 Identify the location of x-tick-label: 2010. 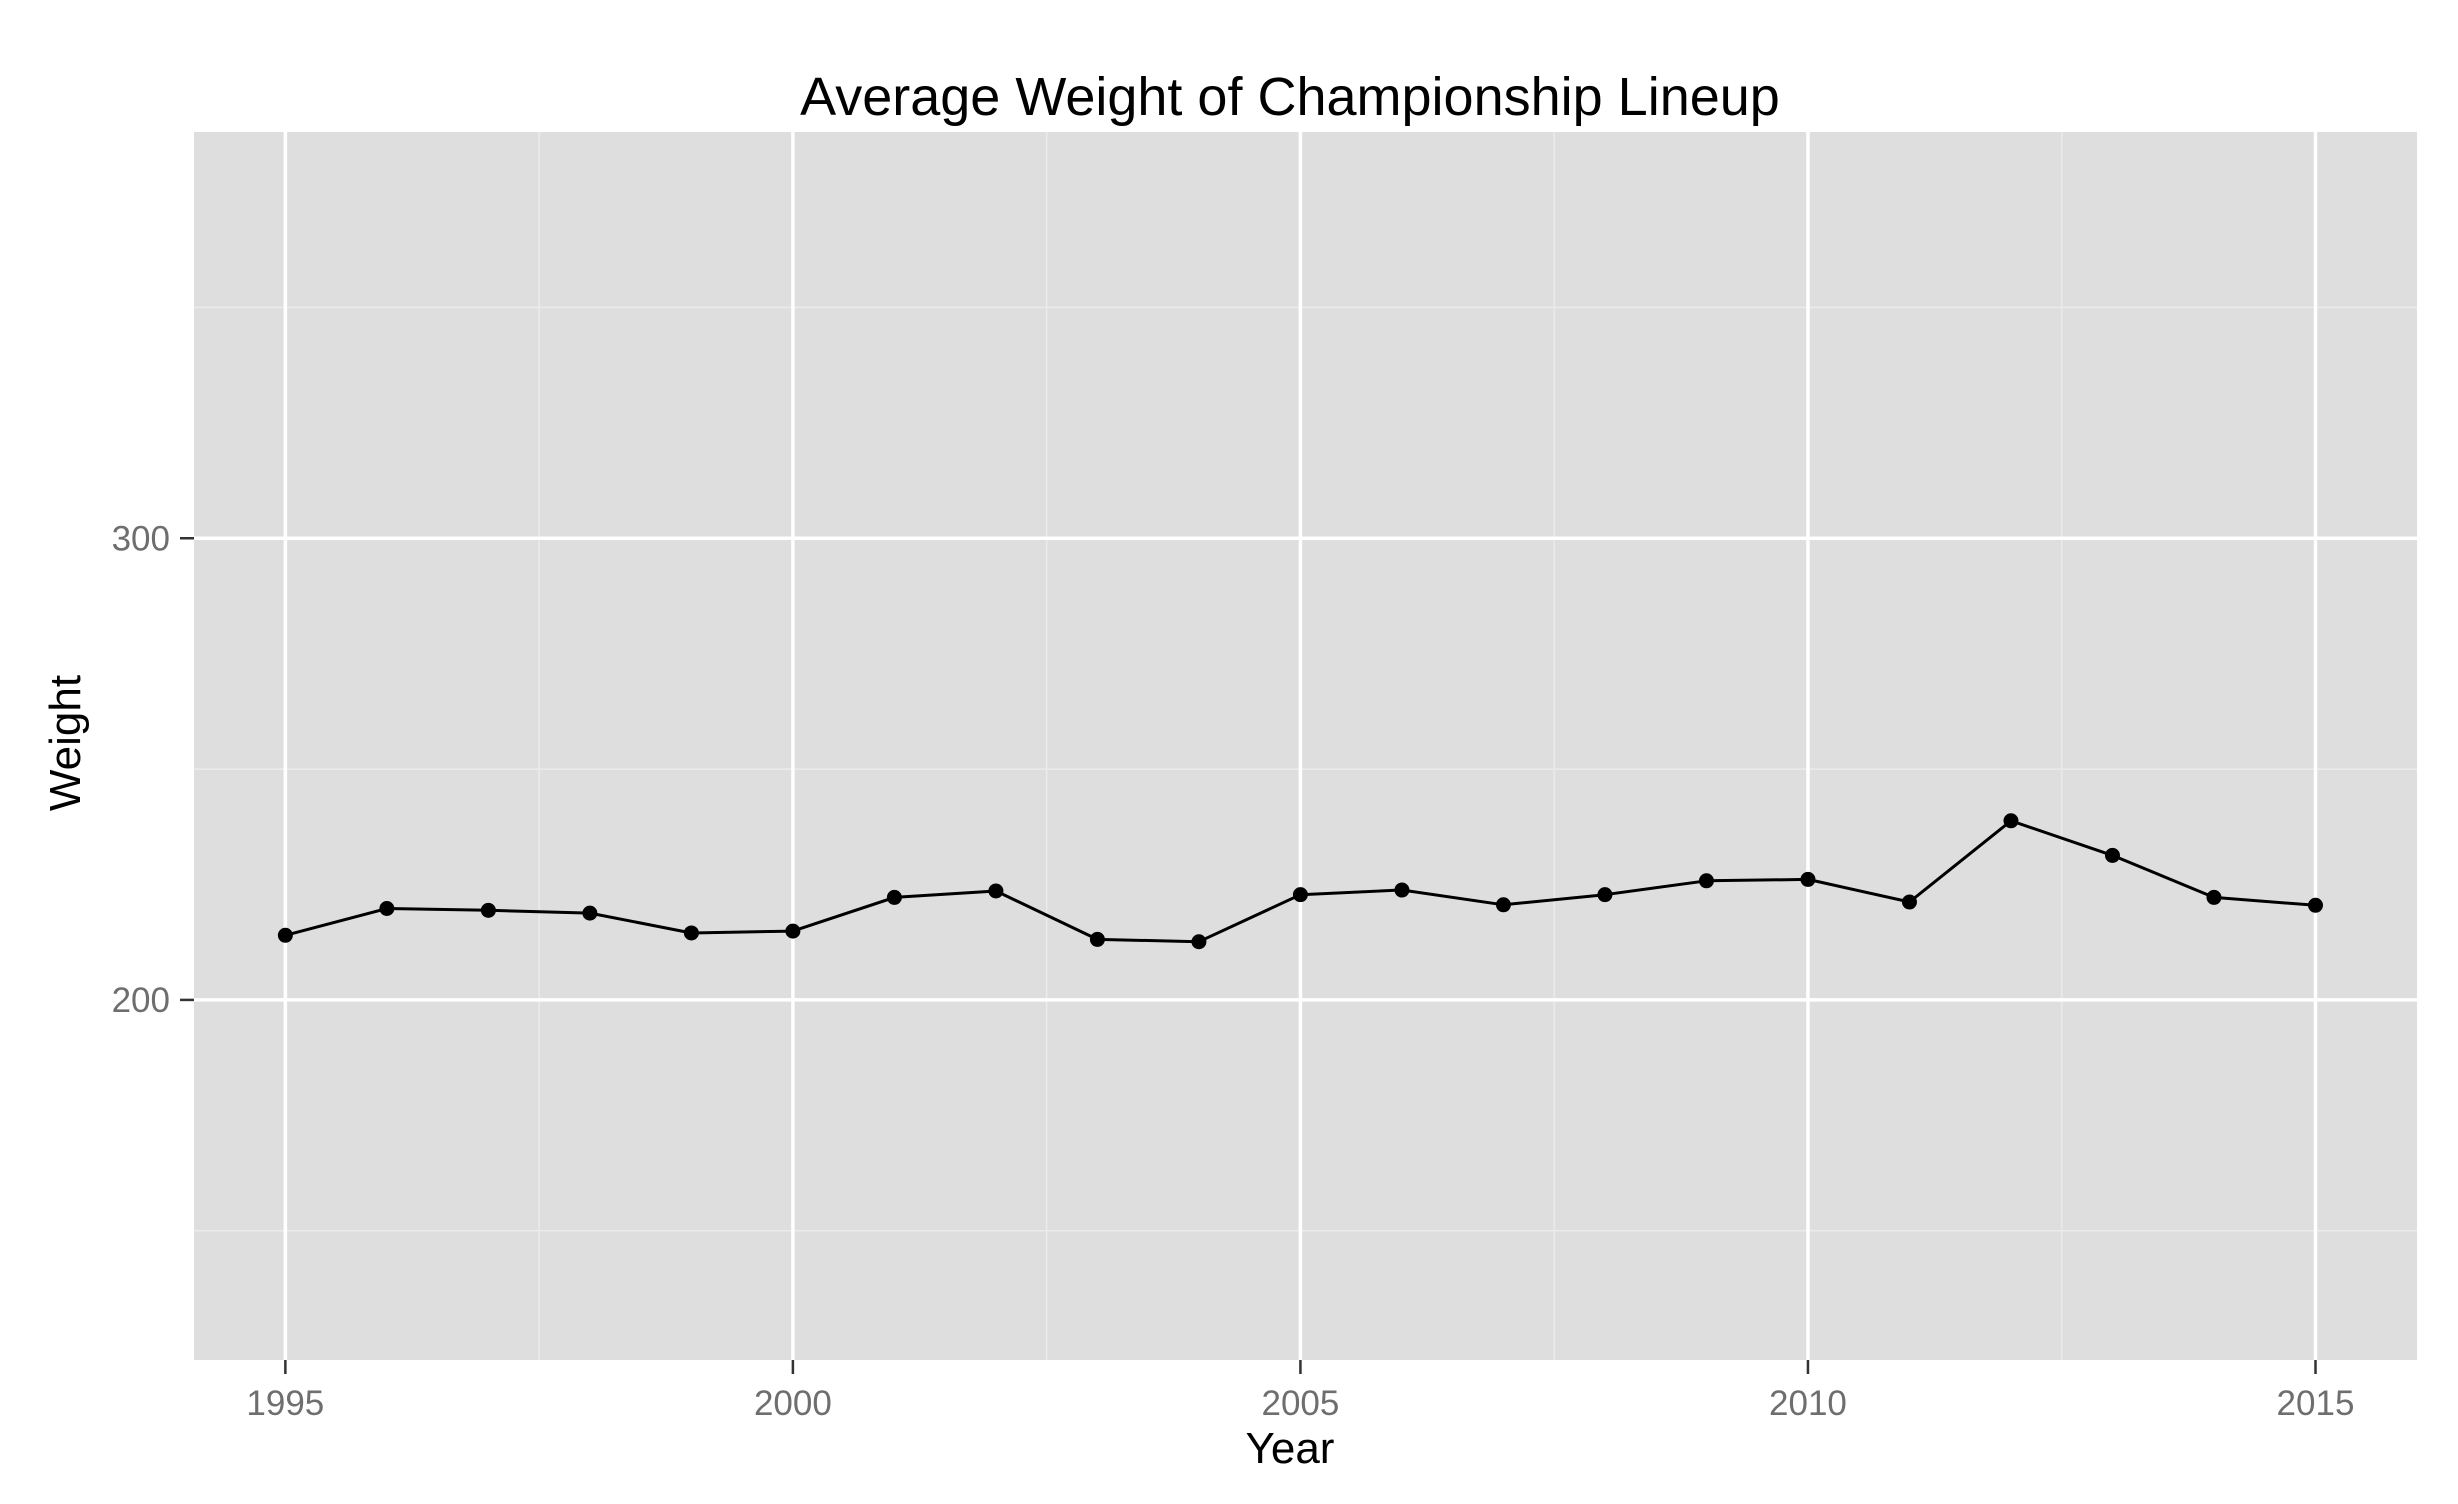
(1808, 1403).